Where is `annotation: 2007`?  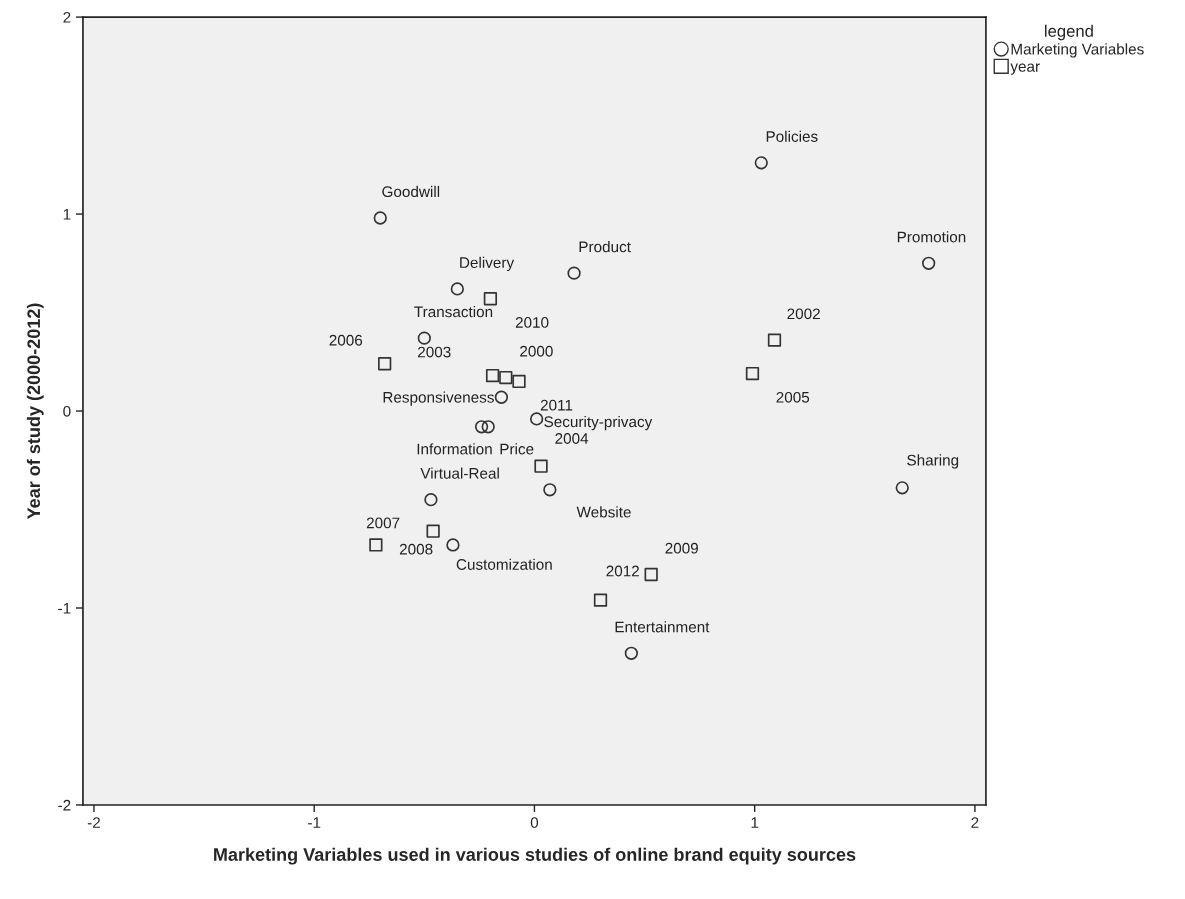
annotation: 2007 is located at coordinates (383, 523).